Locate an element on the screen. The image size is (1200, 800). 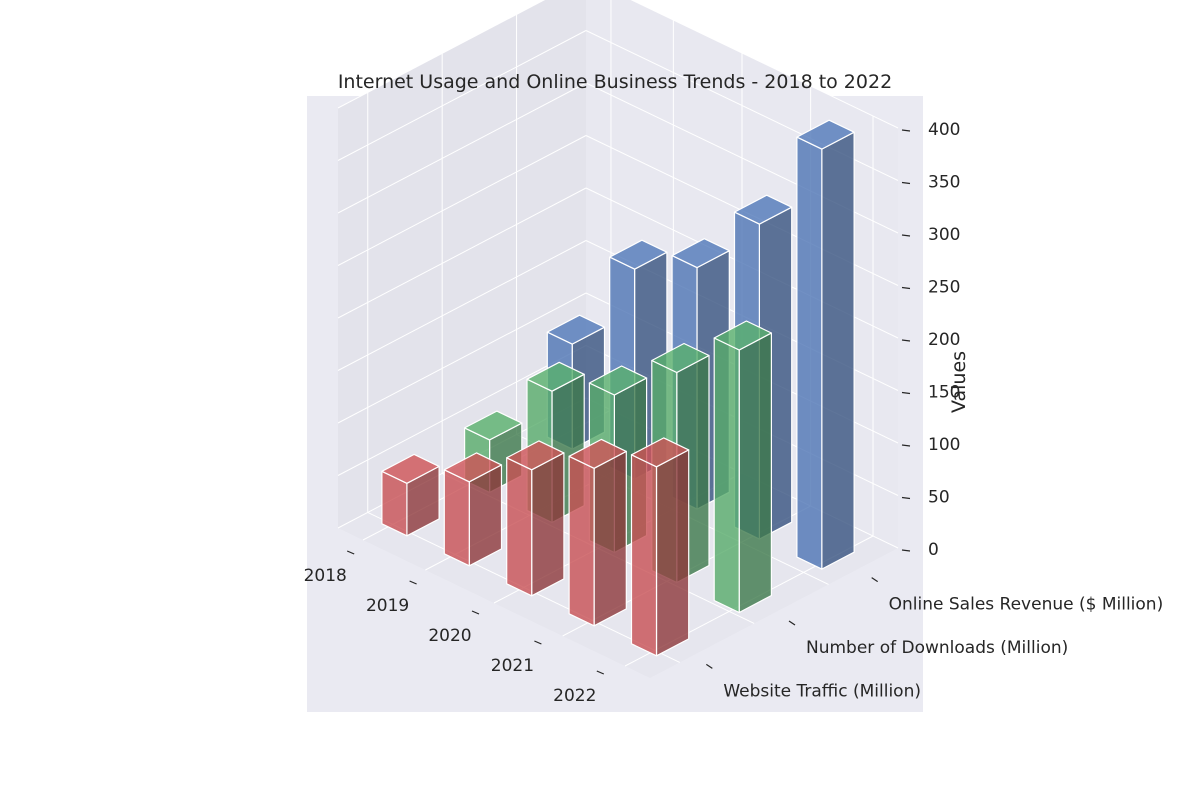
y-tick-label: Online Sales Revenue ($ Million) is located at coordinates (1026, 605).